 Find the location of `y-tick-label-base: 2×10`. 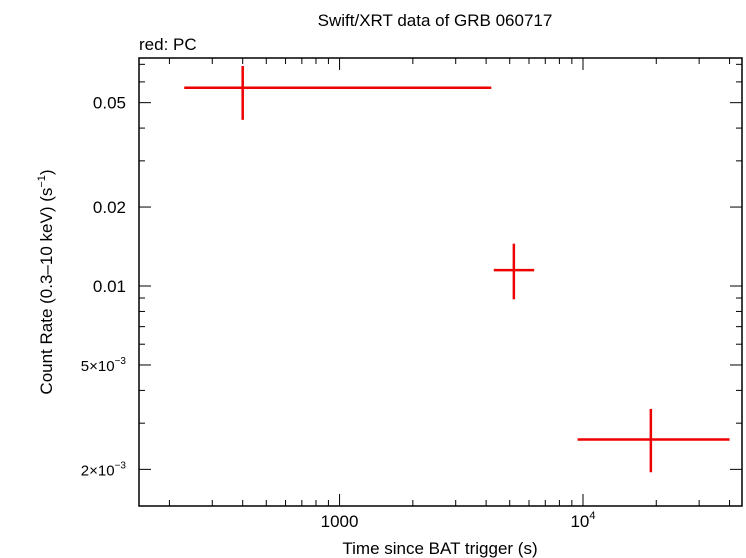

y-tick-label-base: 2×10 is located at coordinates (98, 470).